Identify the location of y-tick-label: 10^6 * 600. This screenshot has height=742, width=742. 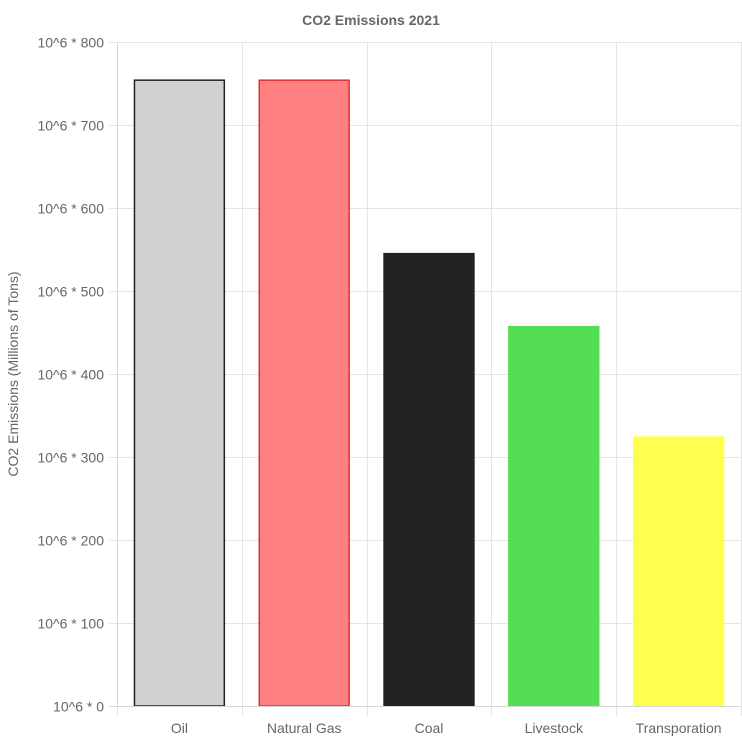
(70, 209).